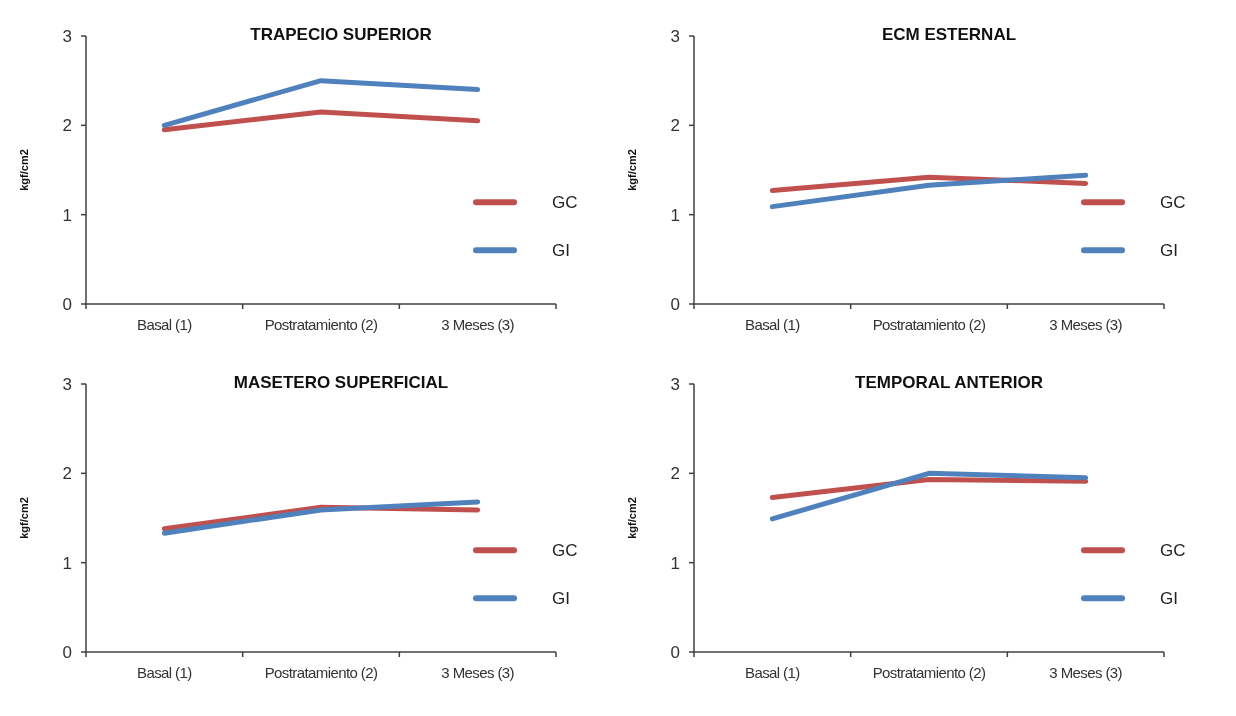  What do you see at coordinates (949, 34) in the screenshot?
I see `chart-title: ECM ESTERNAL` at bounding box center [949, 34].